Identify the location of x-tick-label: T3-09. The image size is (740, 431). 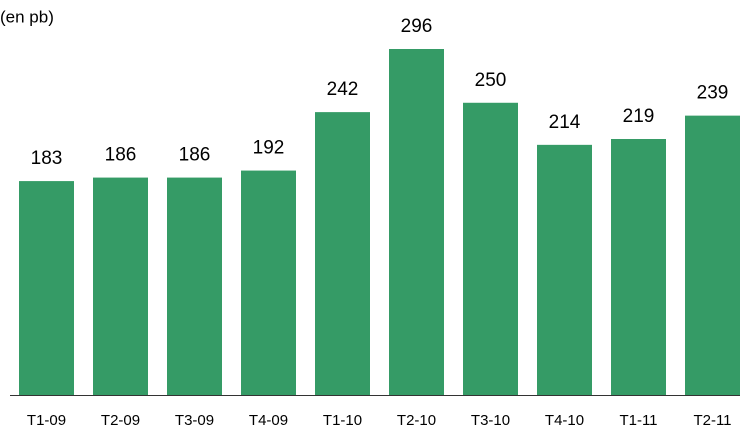
(194, 420).